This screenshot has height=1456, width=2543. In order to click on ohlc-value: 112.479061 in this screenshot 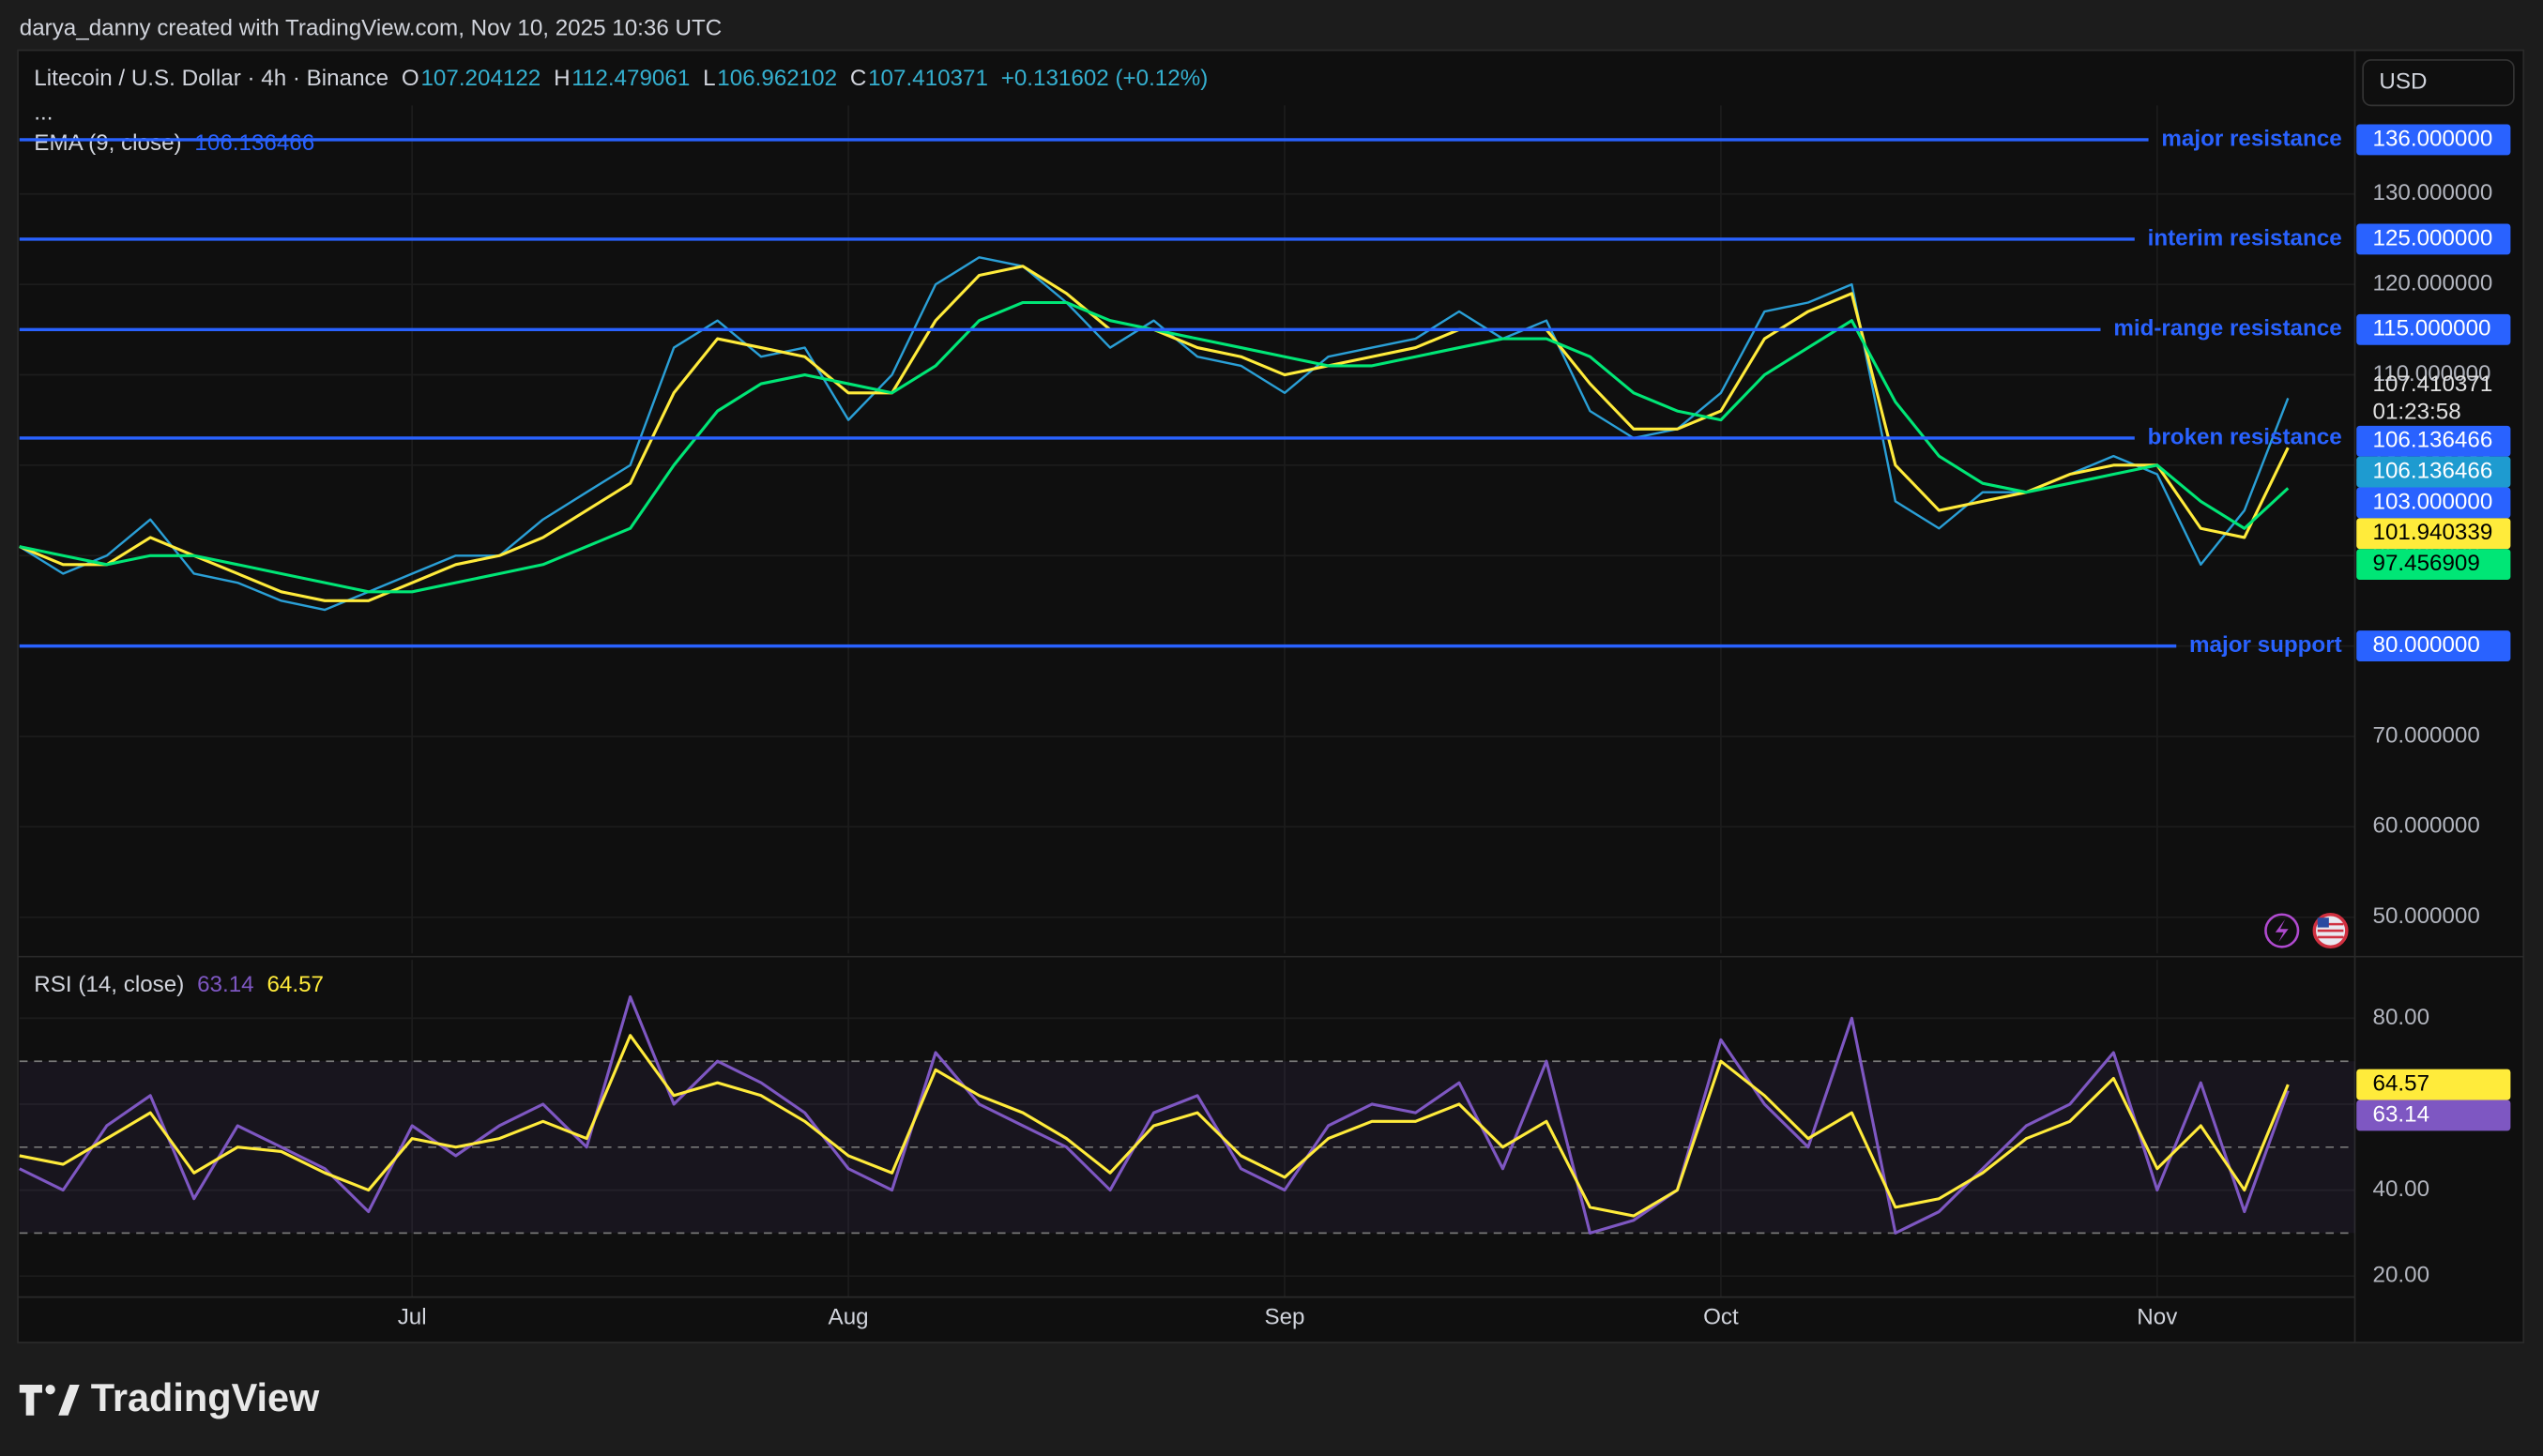, I will do `click(631, 78)`.